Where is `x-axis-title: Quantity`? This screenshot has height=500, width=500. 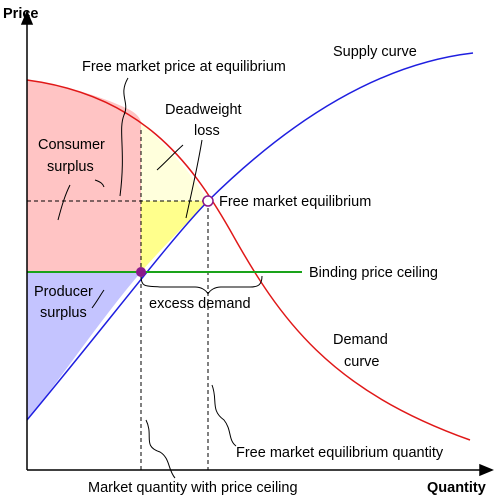 x-axis-title: Quantity is located at coordinates (456, 488).